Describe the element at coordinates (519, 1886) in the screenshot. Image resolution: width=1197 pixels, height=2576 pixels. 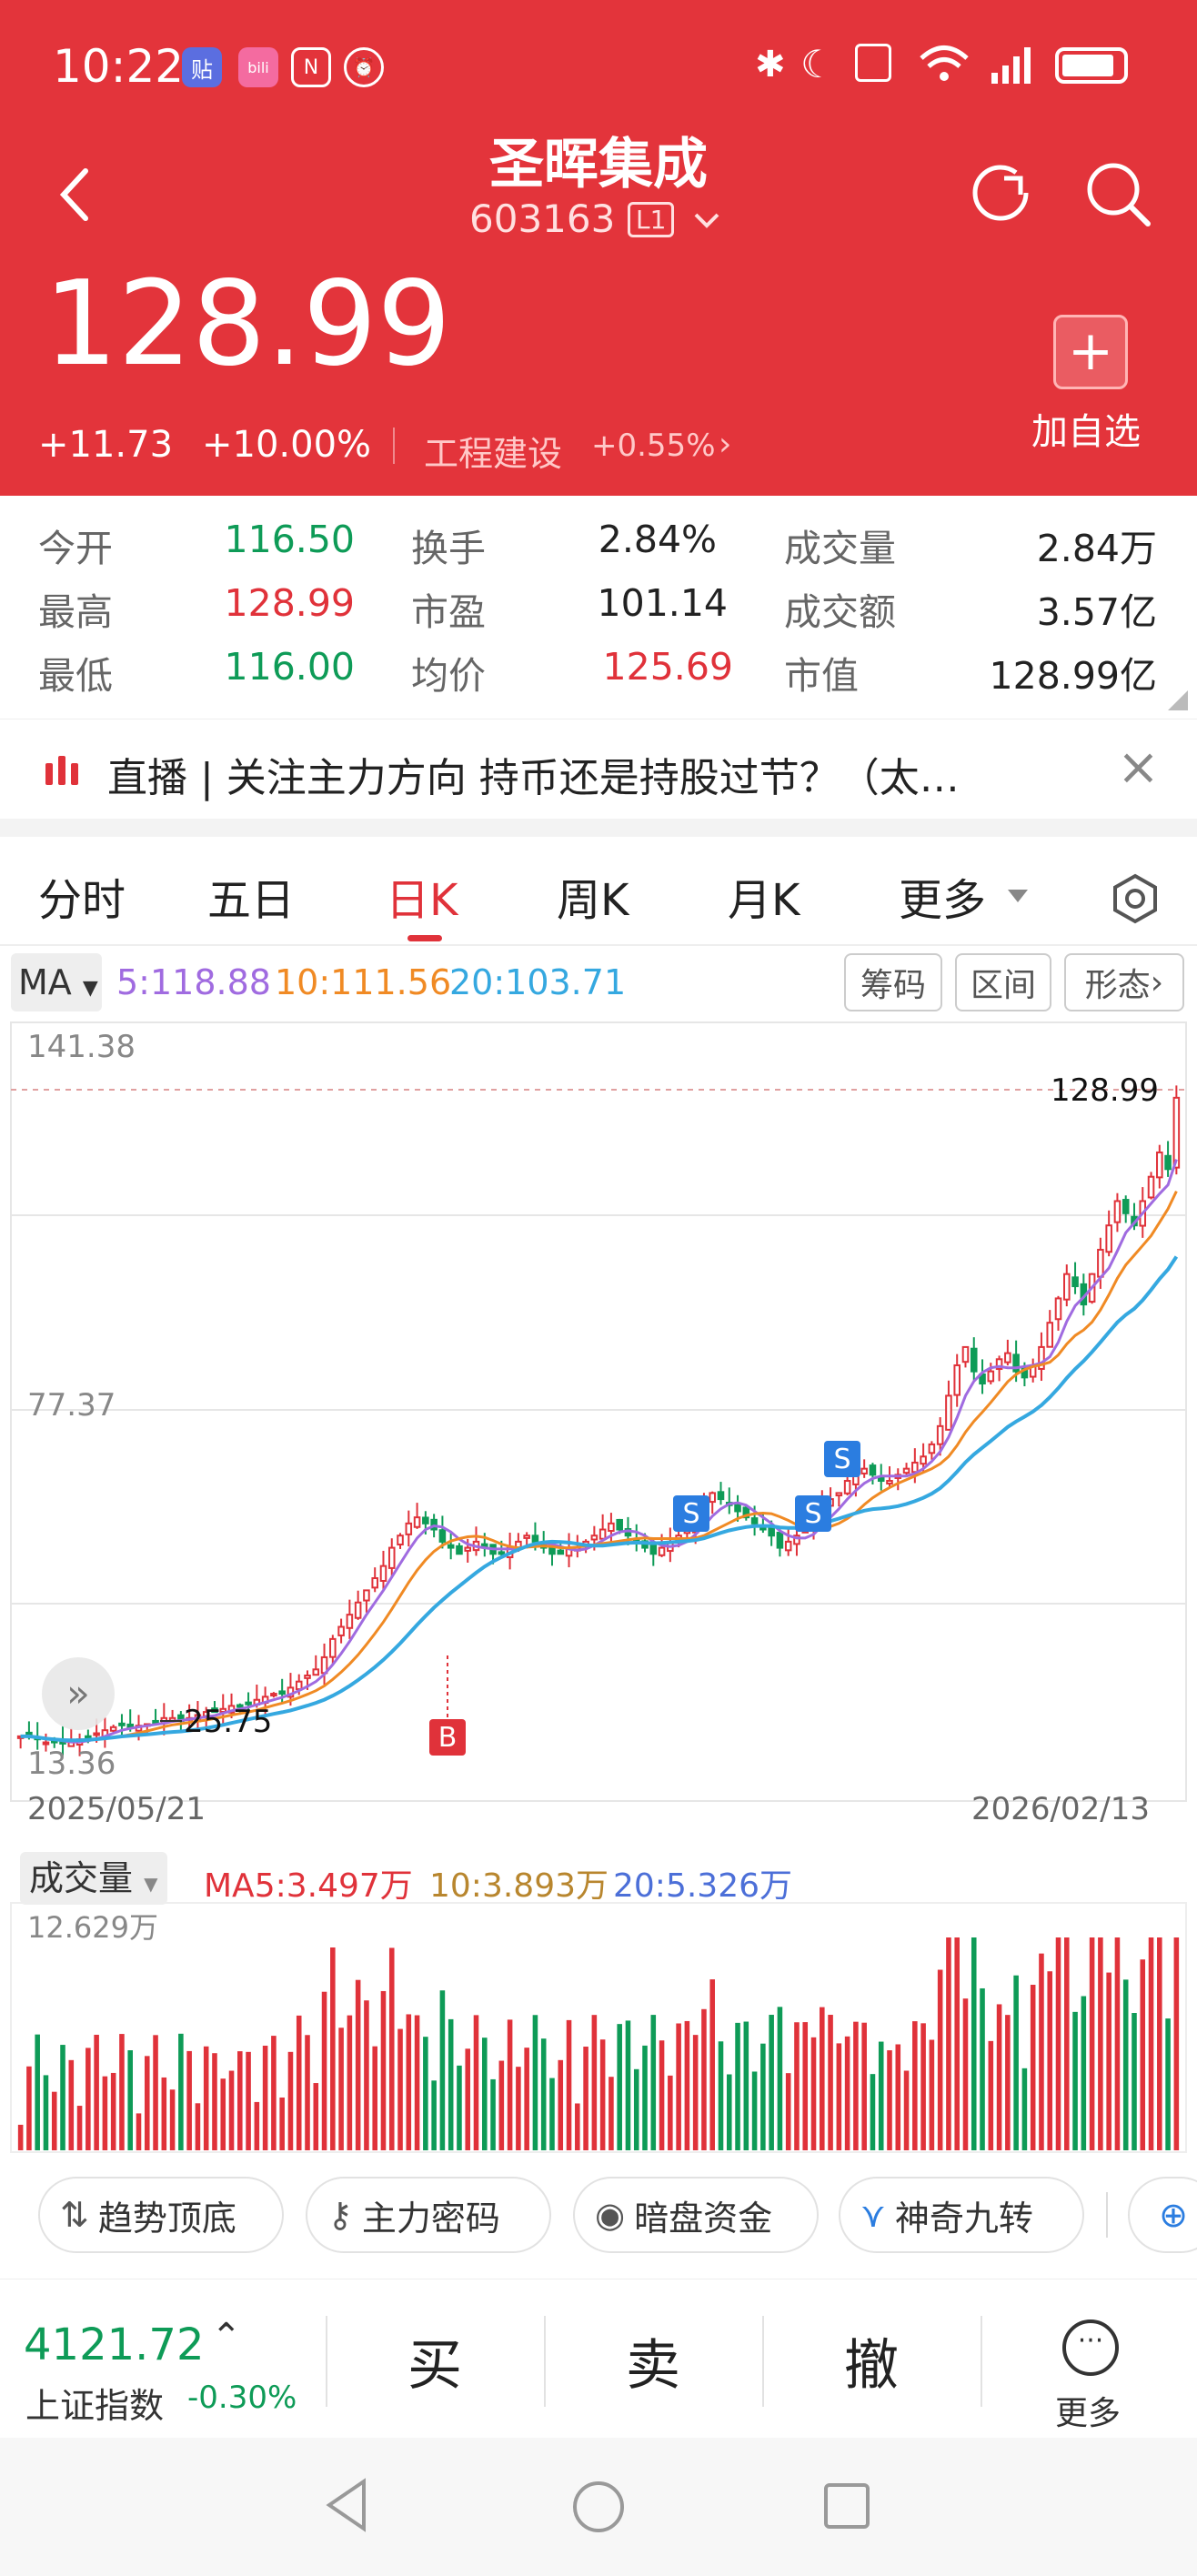
I see `vol-ma10: 10:3.893万` at that location.